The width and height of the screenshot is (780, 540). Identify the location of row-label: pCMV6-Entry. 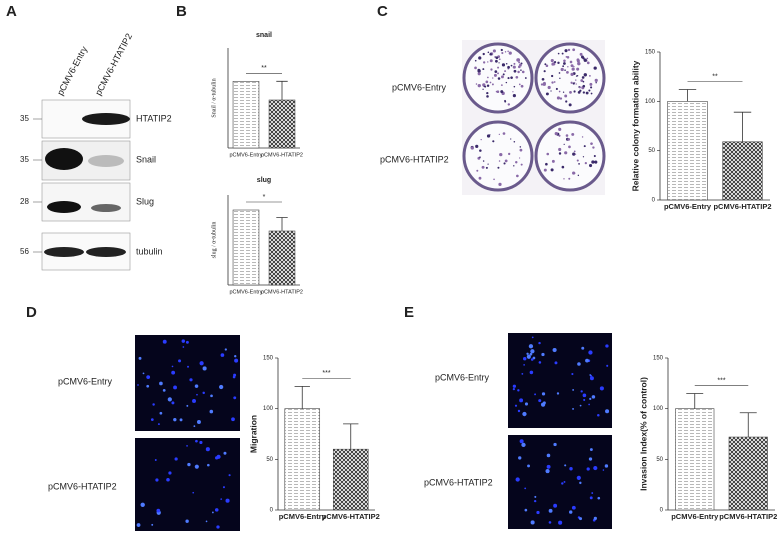
(85, 381).